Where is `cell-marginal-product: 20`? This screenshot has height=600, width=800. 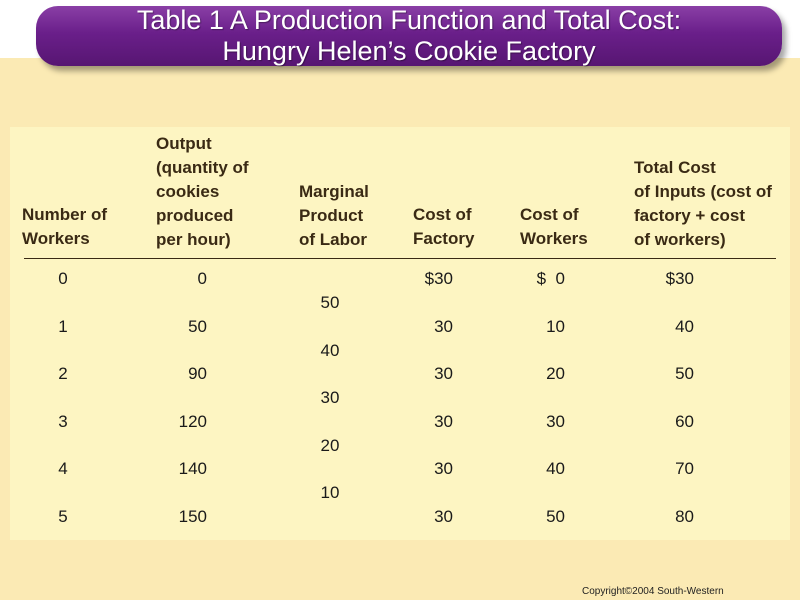
cell-marginal-product: 20 is located at coordinates (330, 445).